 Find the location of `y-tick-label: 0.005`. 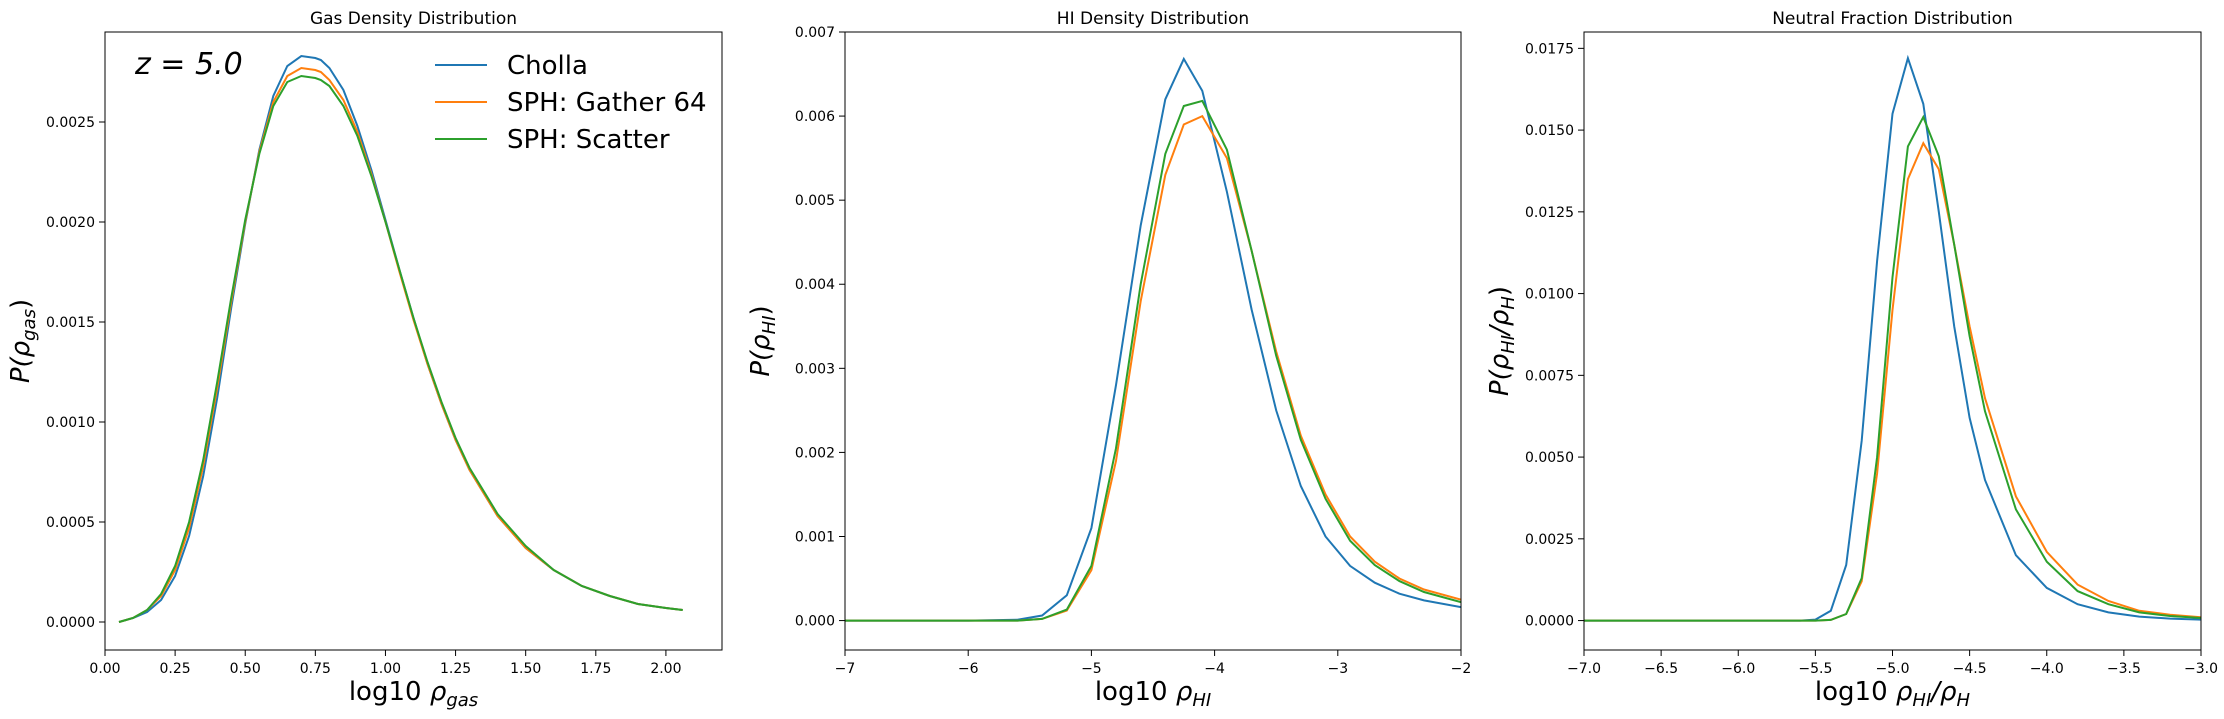

y-tick-label: 0.005 is located at coordinates (815, 201).